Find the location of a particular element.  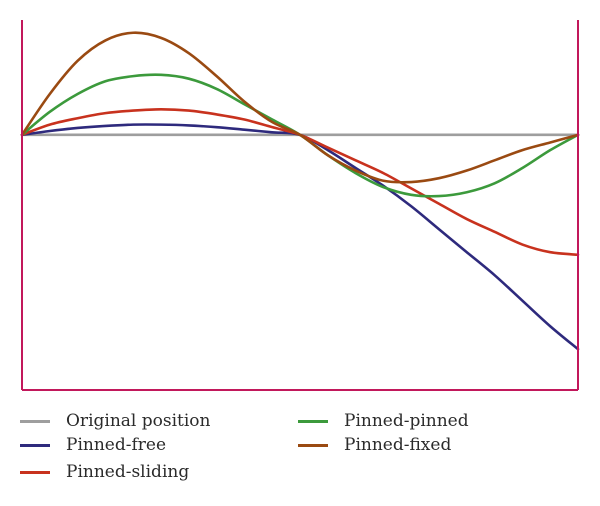

legend-item-pinned-fixed: Pinned-fixed is located at coordinates (374, 445).